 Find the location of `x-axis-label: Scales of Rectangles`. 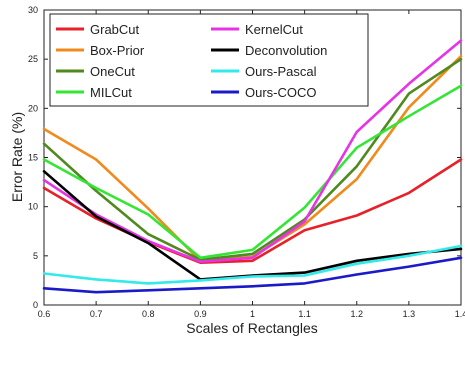

x-axis-label: Scales of Rectangles is located at coordinates (252, 328).